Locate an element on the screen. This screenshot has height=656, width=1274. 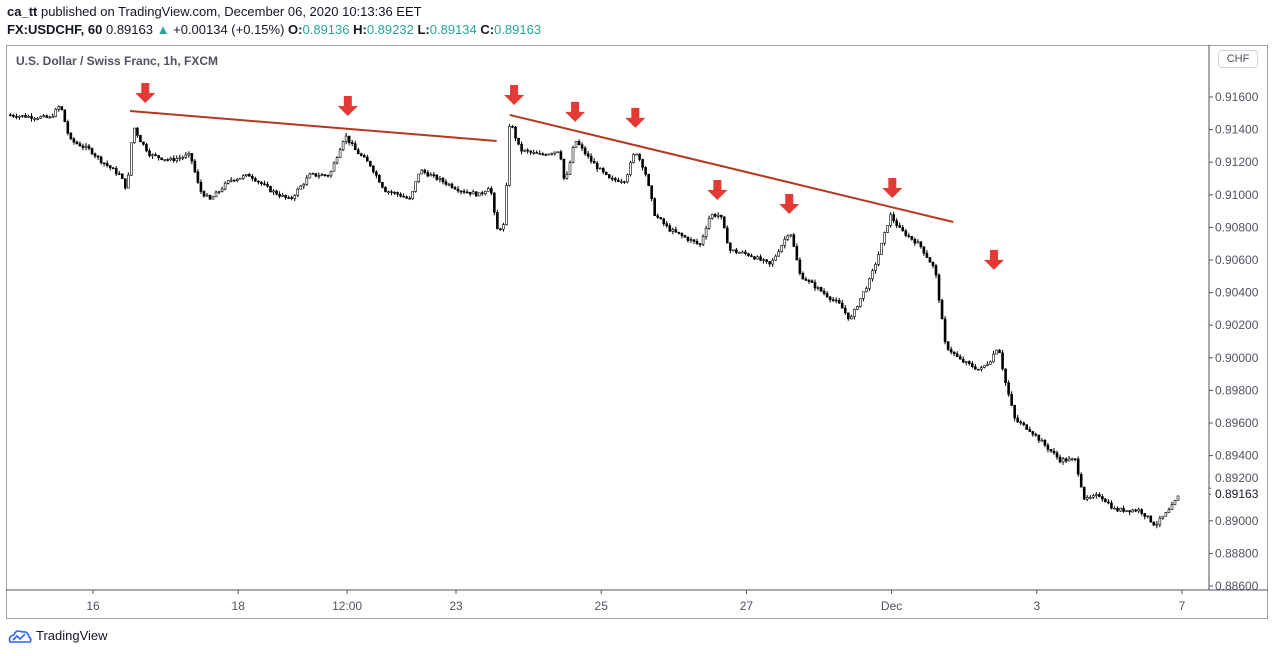
trendline is located at coordinates (731, 168).